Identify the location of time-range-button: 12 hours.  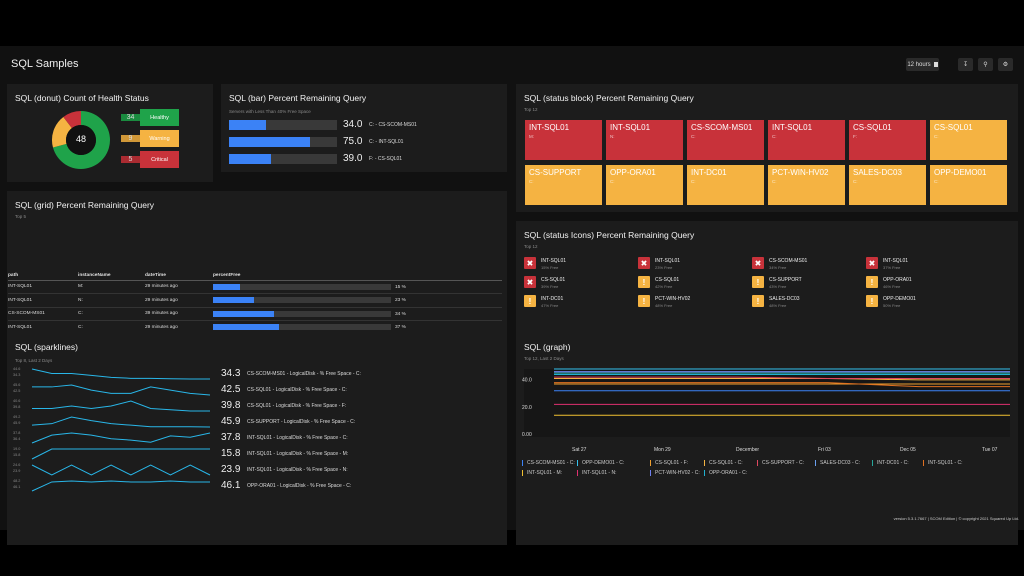
(922, 64).